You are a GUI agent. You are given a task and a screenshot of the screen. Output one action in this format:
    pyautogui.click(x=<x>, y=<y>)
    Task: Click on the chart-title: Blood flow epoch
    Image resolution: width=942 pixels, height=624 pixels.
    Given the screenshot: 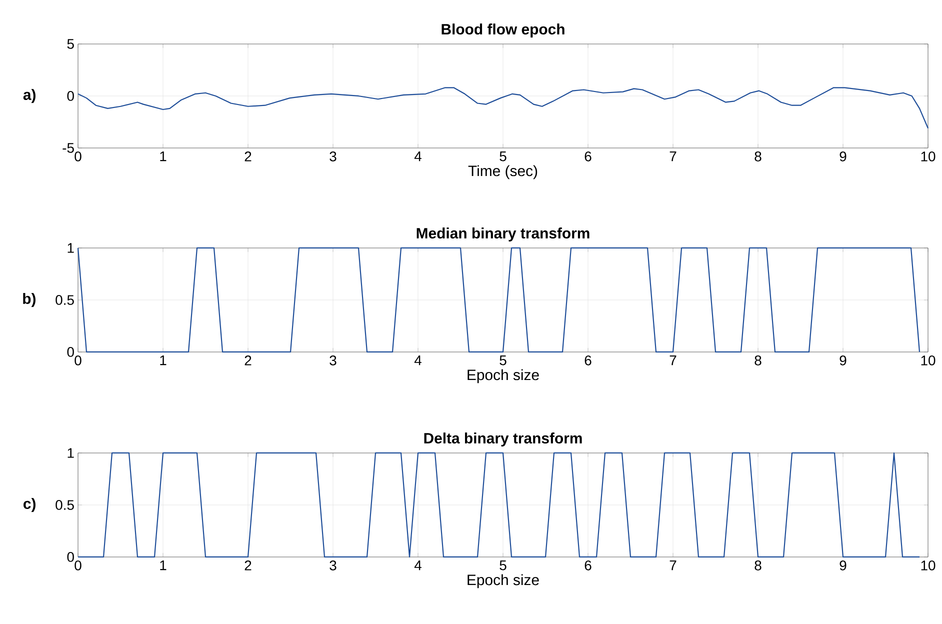 What is the action you would take?
    pyautogui.click(x=503, y=31)
    